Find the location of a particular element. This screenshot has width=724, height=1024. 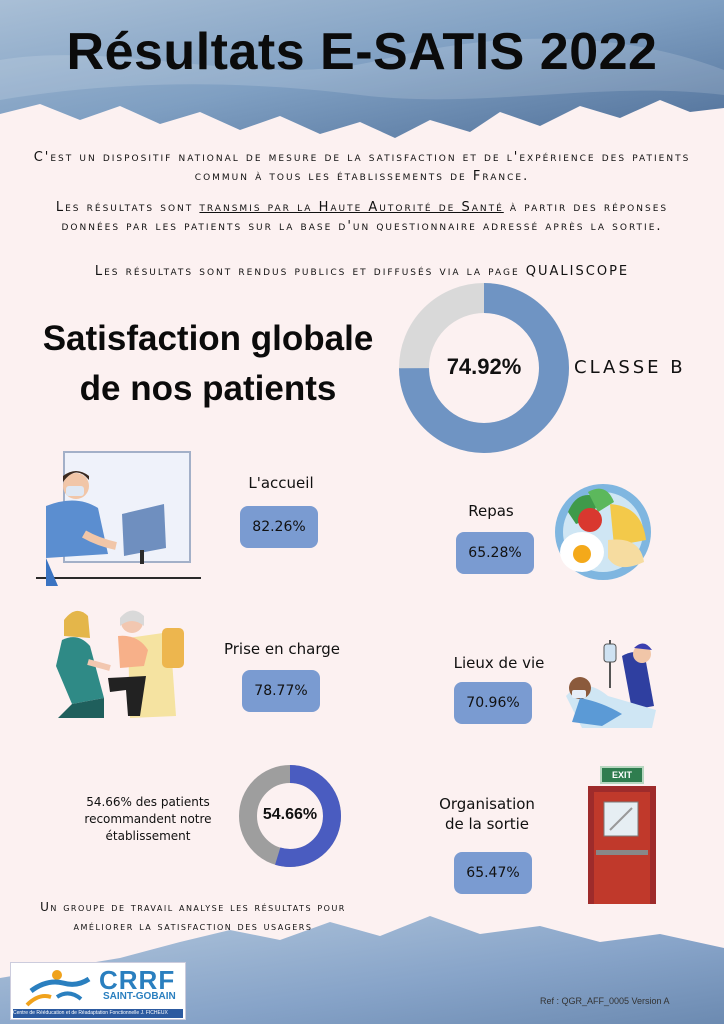

recommend-value: 54.66% is located at coordinates (290, 814).